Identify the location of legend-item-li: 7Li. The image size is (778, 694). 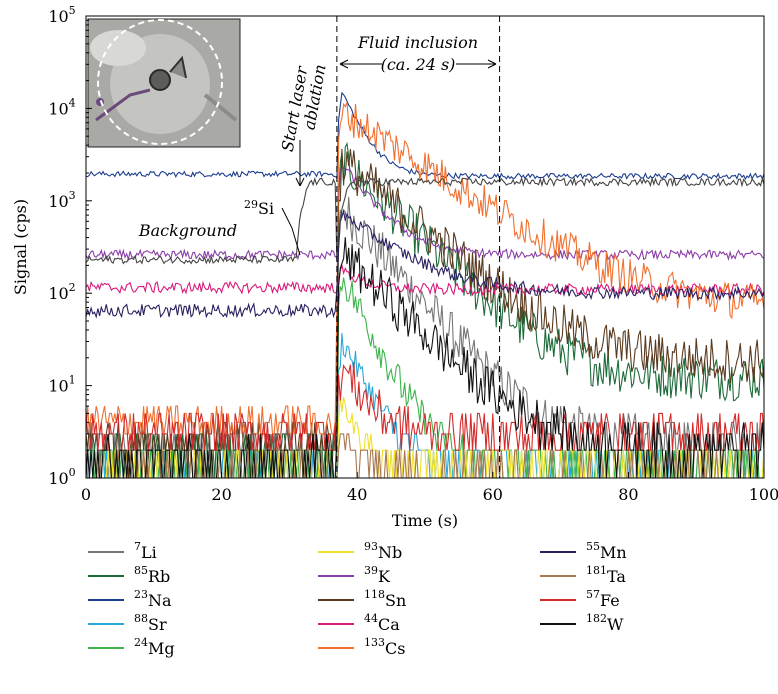
(122, 551).